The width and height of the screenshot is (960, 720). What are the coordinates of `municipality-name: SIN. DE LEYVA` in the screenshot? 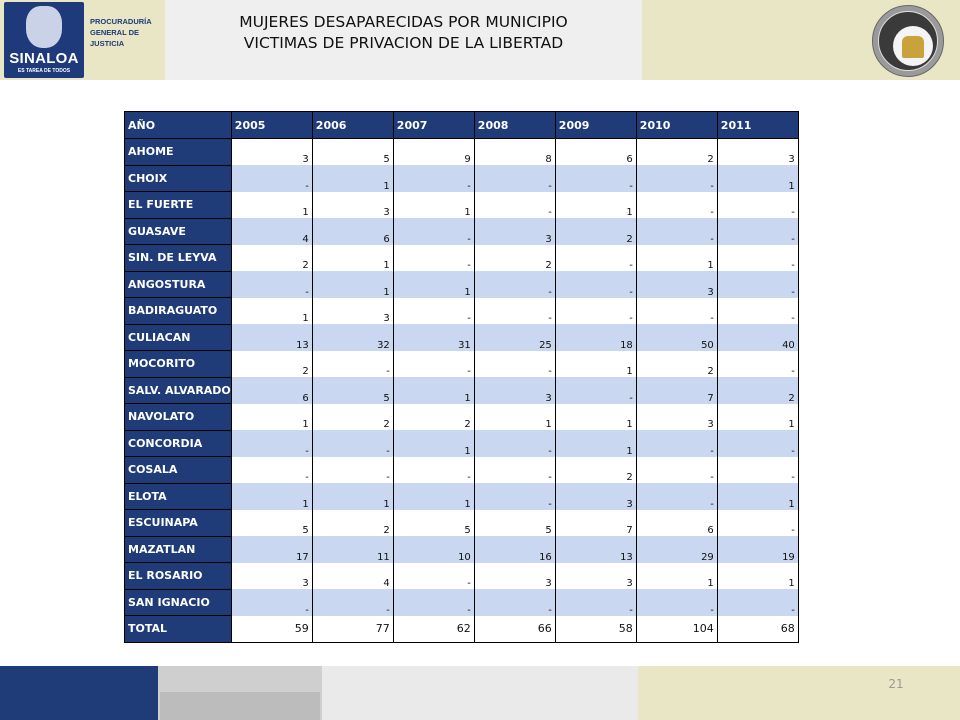 It's located at (178, 258).